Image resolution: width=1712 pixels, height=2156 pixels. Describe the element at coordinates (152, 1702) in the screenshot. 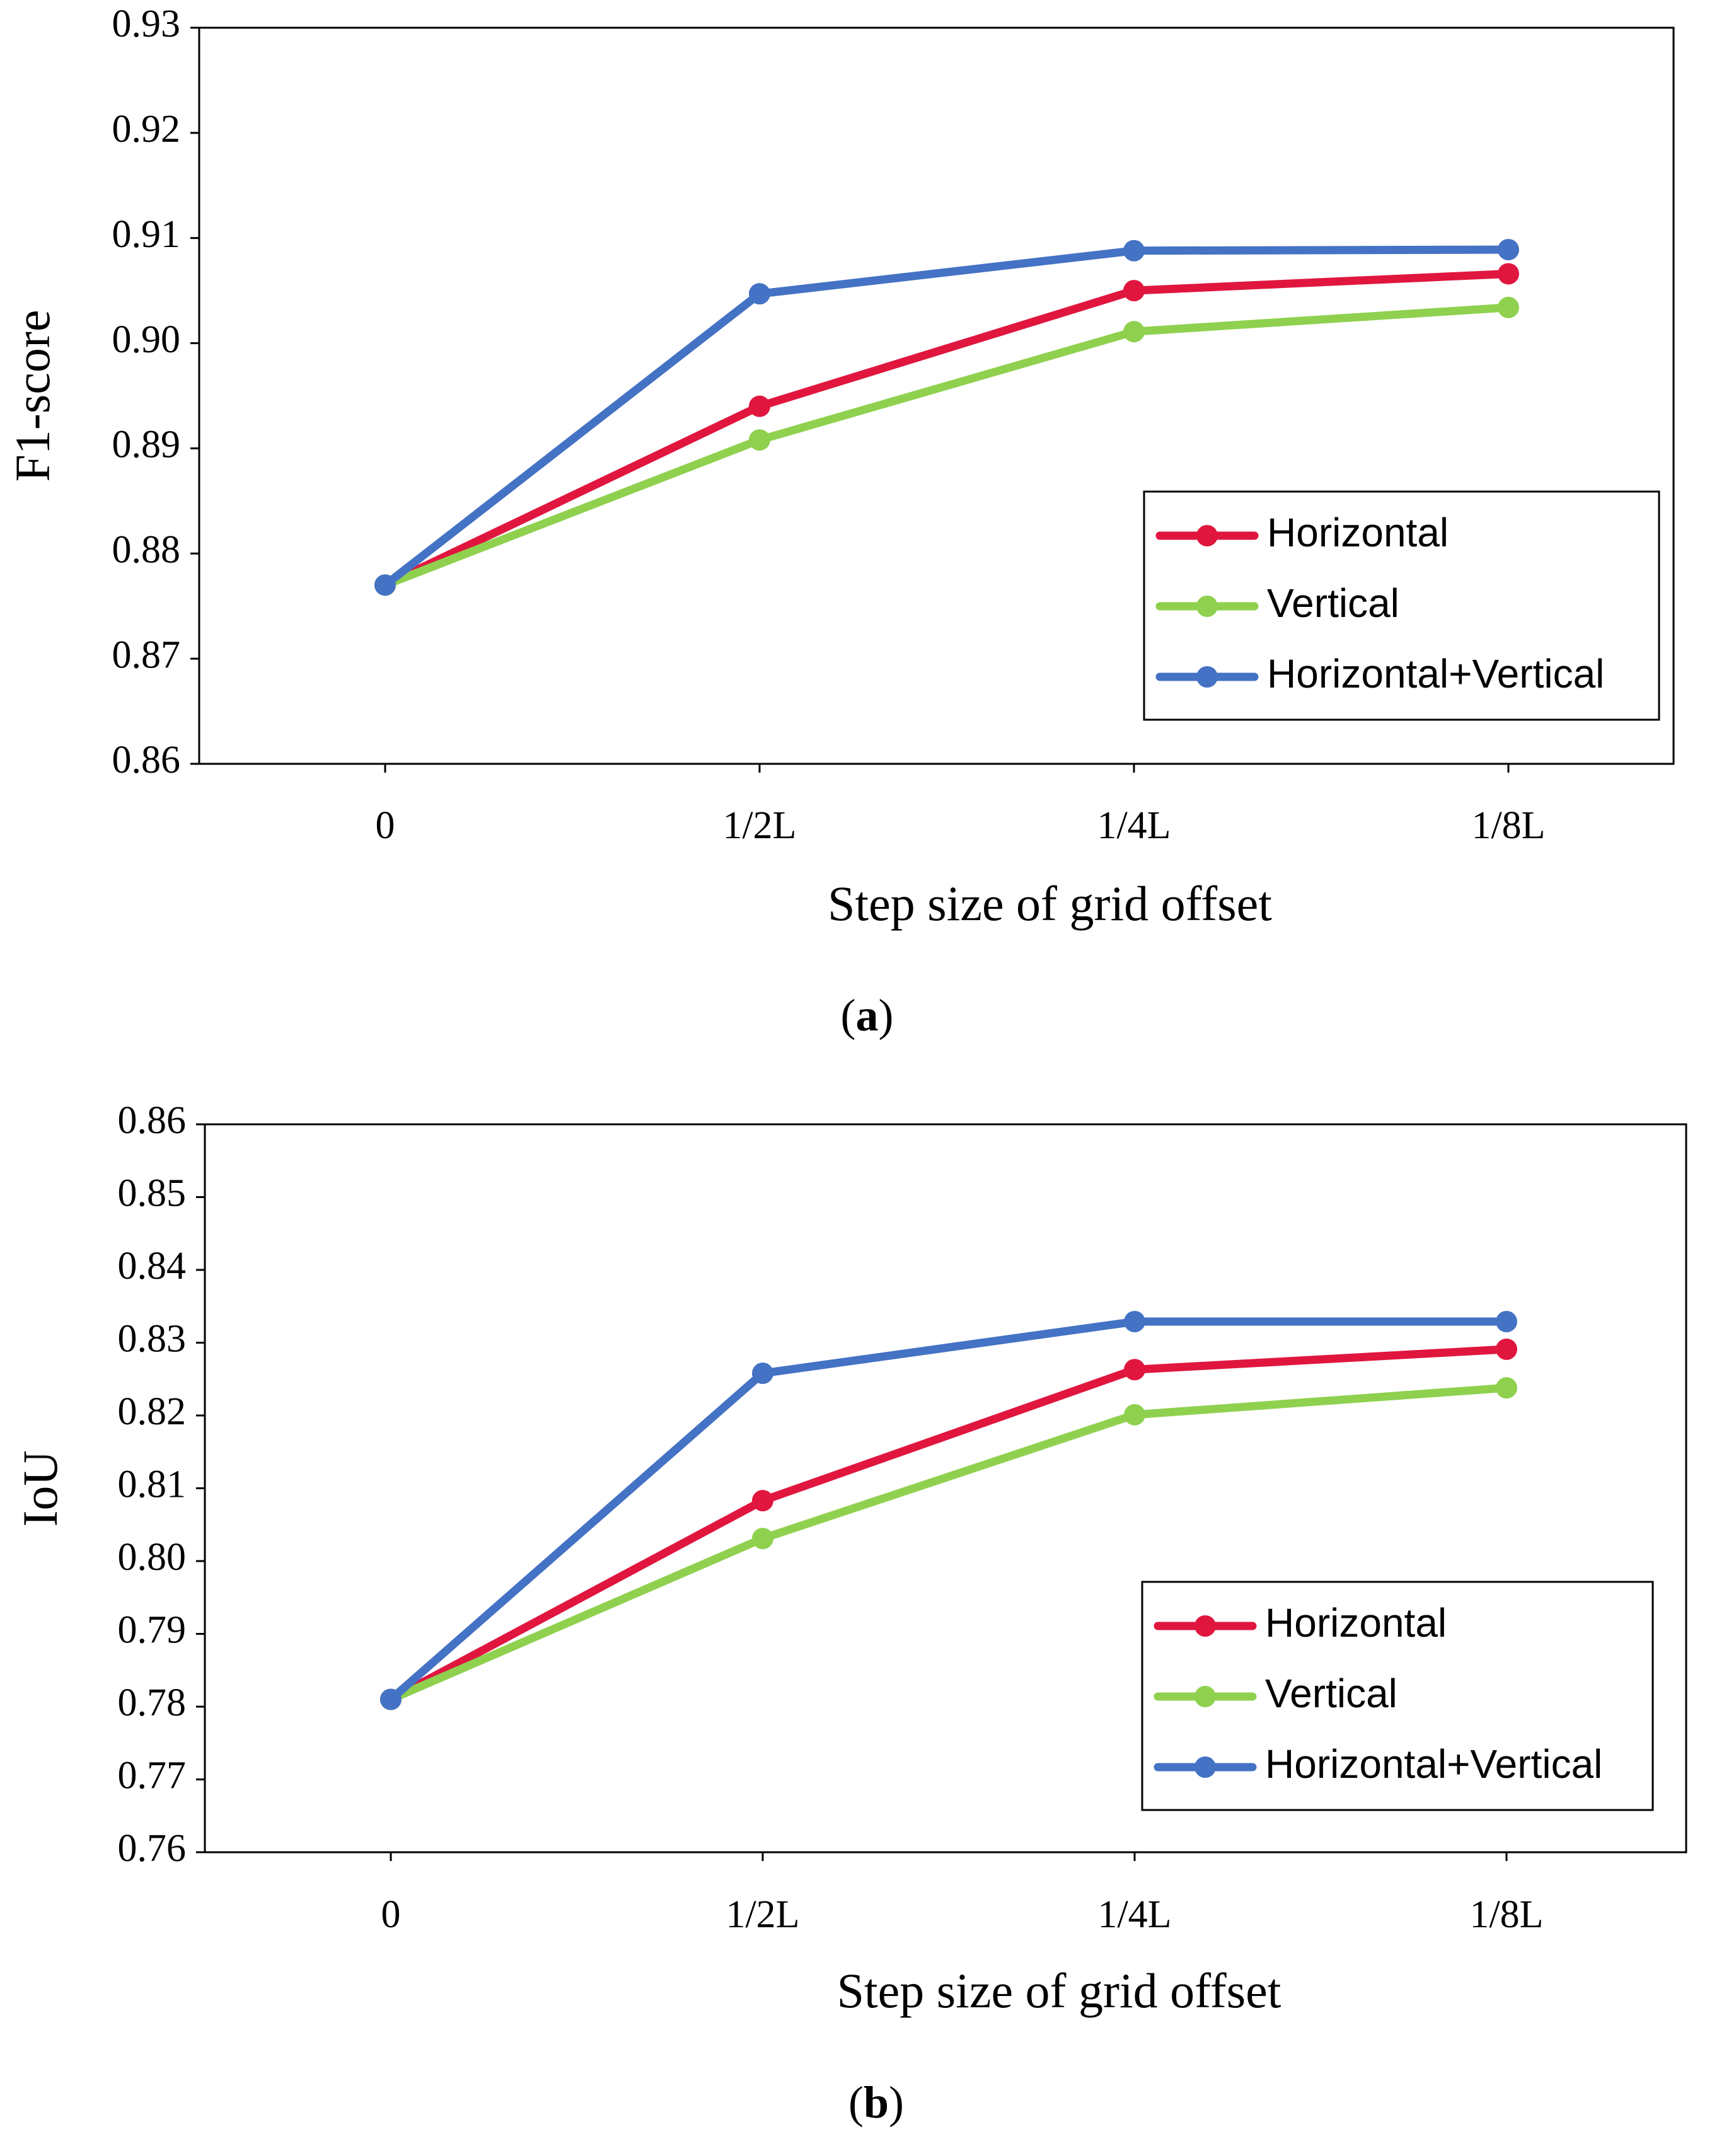

I see `y-tick-label: 0.78` at that location.